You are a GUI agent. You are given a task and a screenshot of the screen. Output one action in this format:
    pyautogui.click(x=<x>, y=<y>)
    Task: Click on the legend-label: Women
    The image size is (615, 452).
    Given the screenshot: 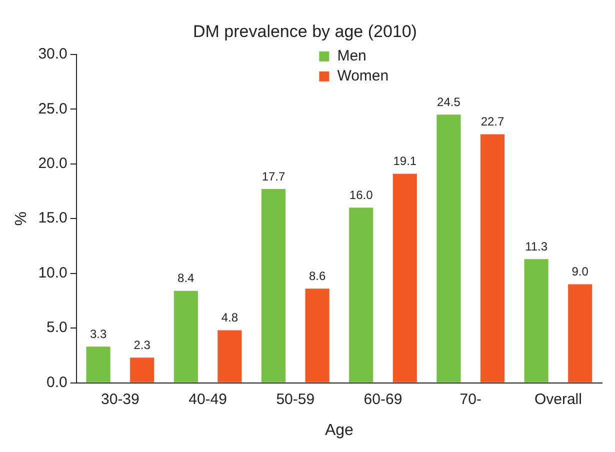 What is the action you would take?
    pyautogui.click(x=363, y=76)
    